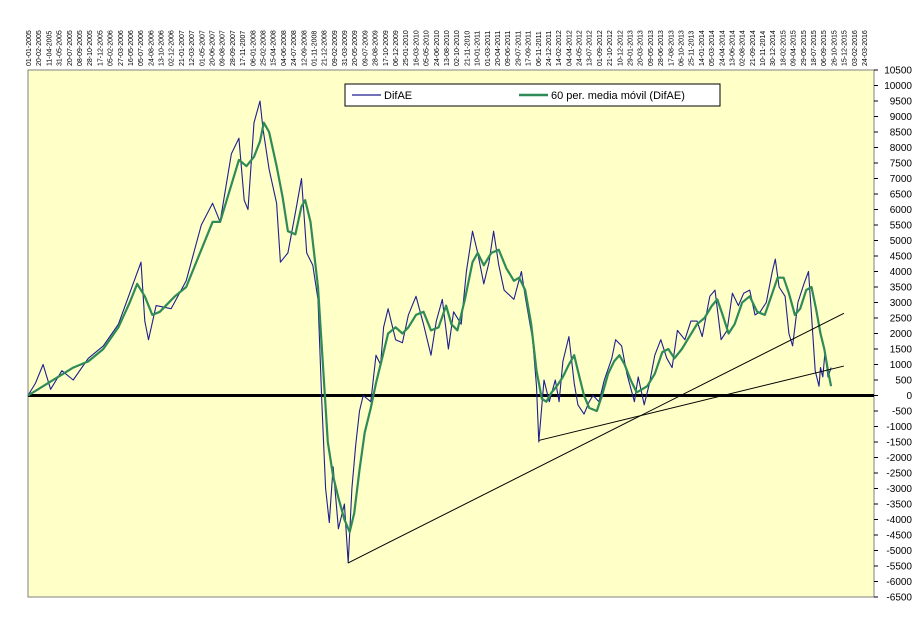 The height and width of the screenshot is (623, 920). What do you see at coordinates (406, 48) in the screenshot?
I see `x-tick-label: 25-01-2010` at bounding box center [406, 48].